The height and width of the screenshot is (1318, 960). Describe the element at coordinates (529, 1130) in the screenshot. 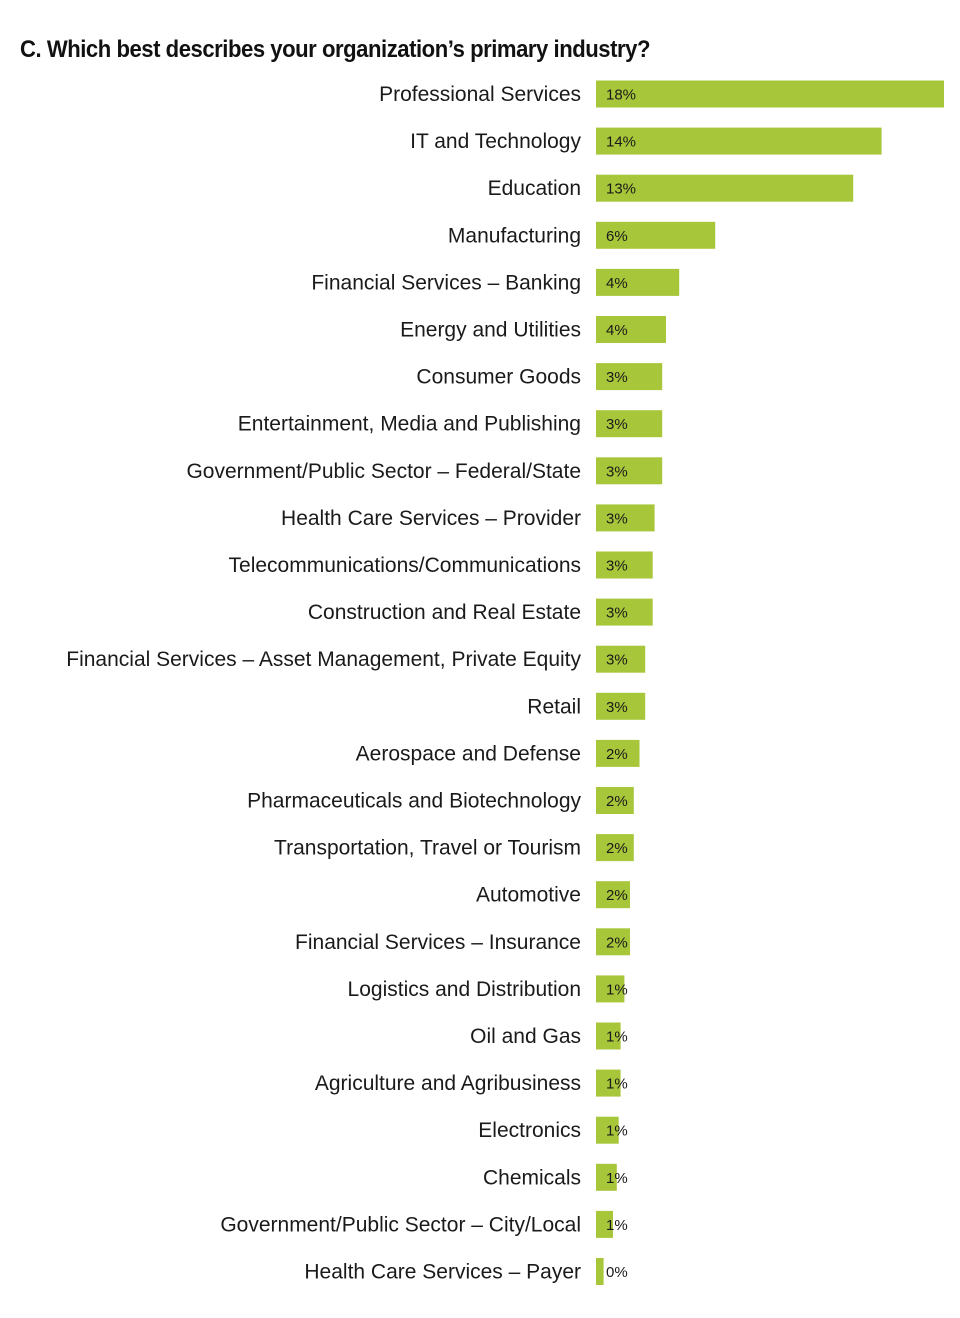

I see `category-label: Electronics` at that location.